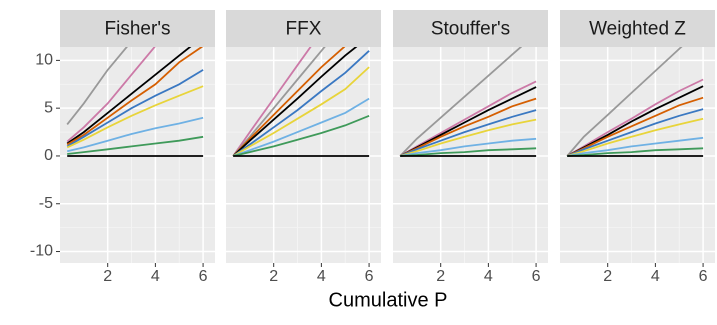 This screenshot has width=717, height=325. Describe the element at coordinates (41, 251) in the screenshot. I see `y-tick-label: -10` at that location.